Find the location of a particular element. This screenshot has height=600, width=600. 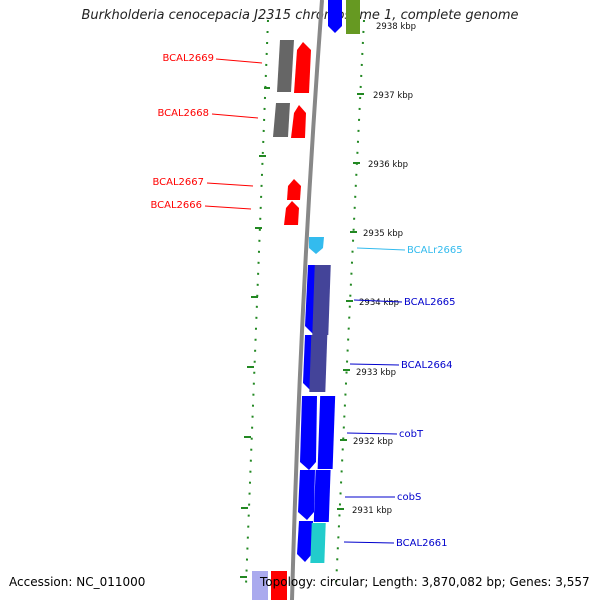

reverse-gene-bcal2667 is located at coordinates (294, 189).